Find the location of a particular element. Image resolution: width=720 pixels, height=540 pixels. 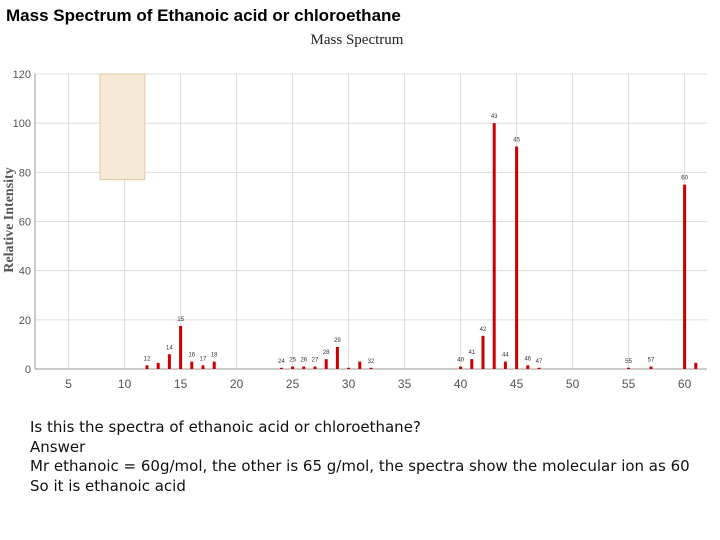

x-tick-label: 5 is located at coordinates (68, 384).